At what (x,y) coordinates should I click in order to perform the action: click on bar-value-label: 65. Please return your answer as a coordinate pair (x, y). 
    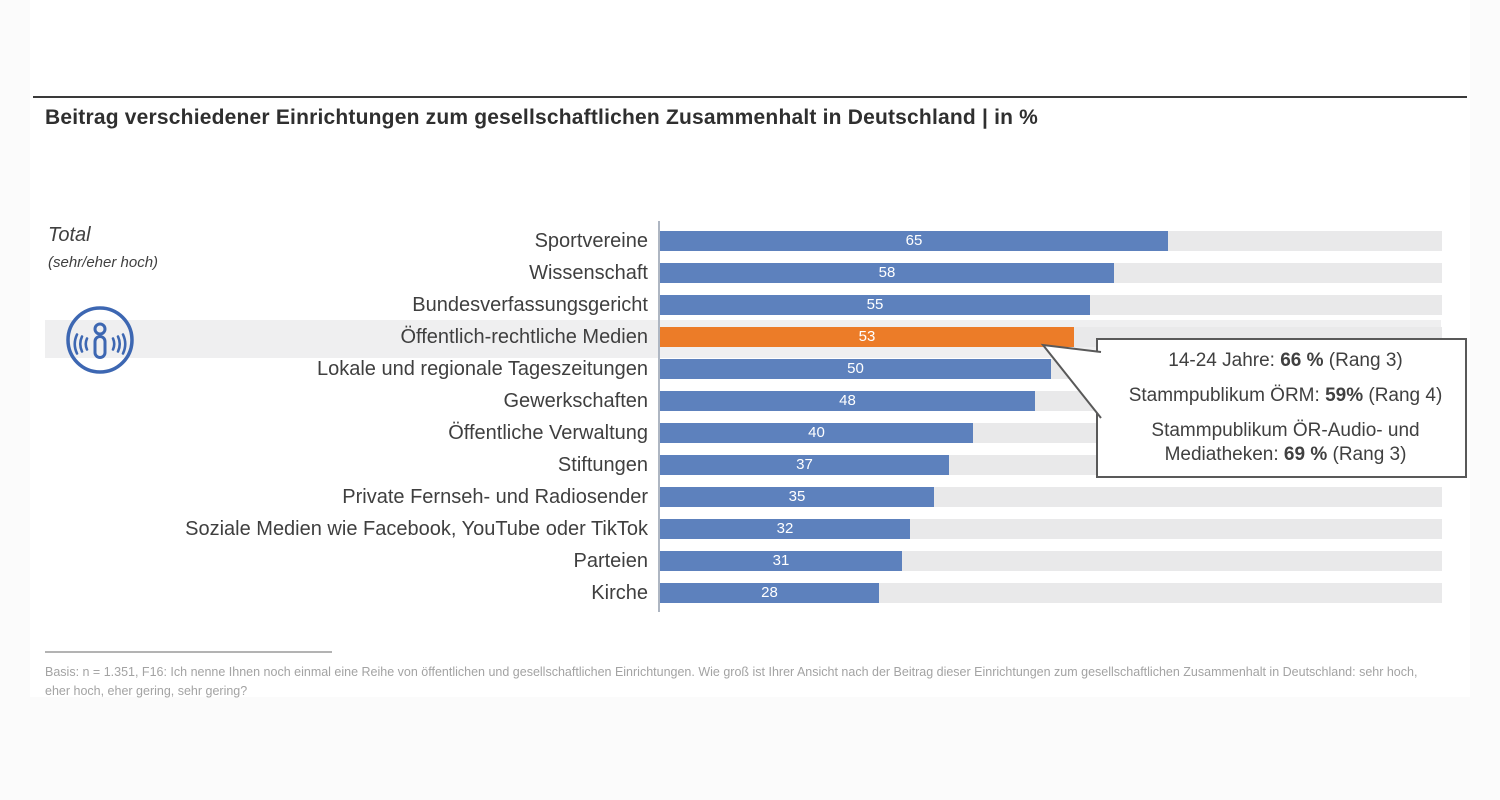
    Looking at the image, I should click on (914, 240).